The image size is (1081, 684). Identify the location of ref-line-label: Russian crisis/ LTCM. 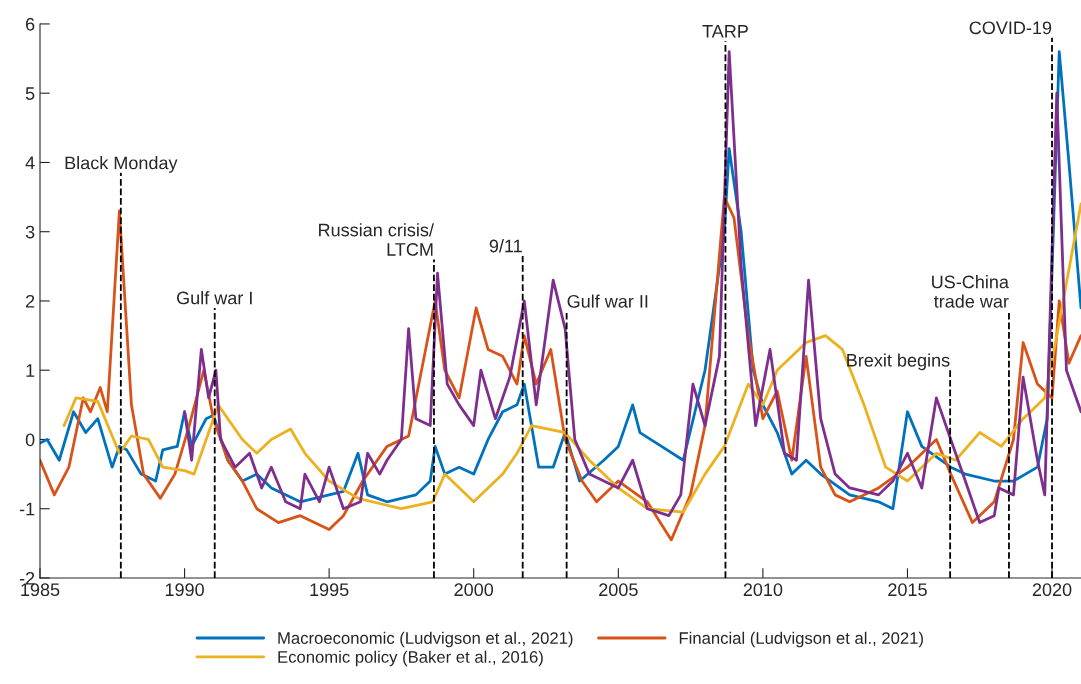
(376, 239).